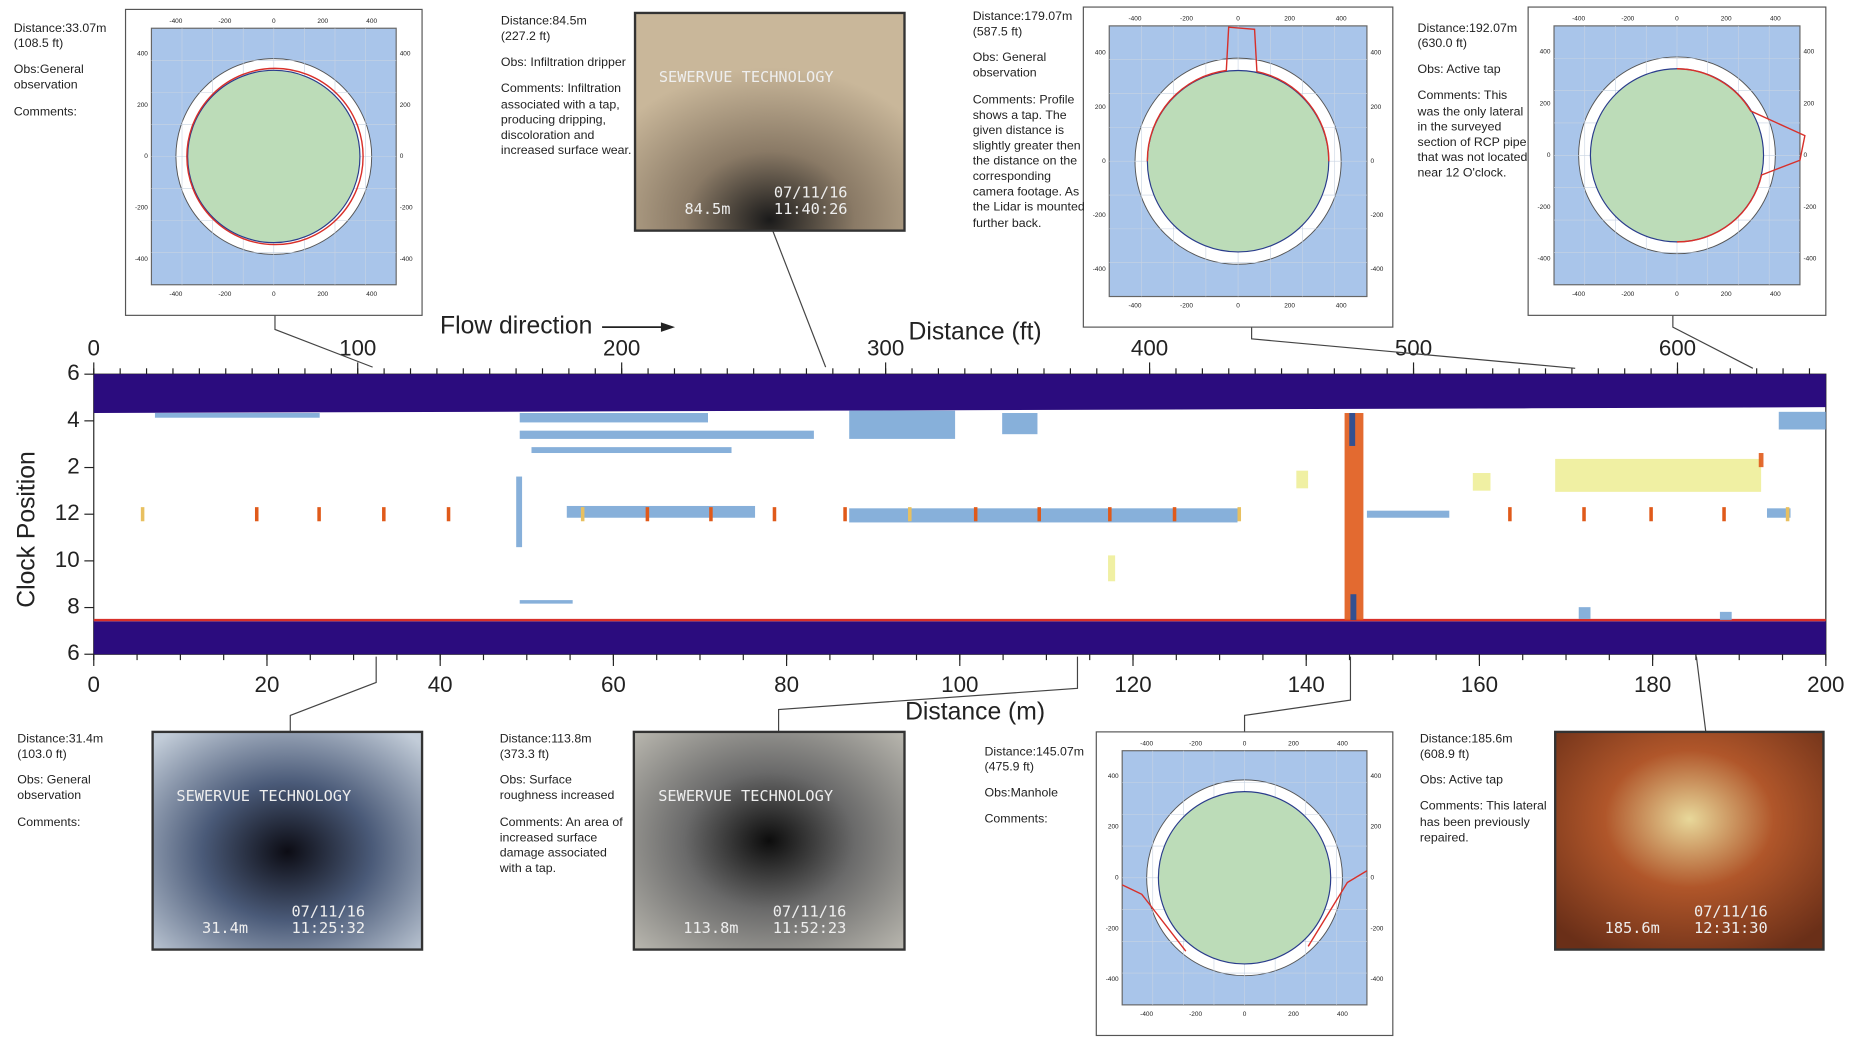 This screenshot has width=1849, height=1039. Describe the element at coordinates (959, 394) in the screenshot. I see `top-band` at that location.